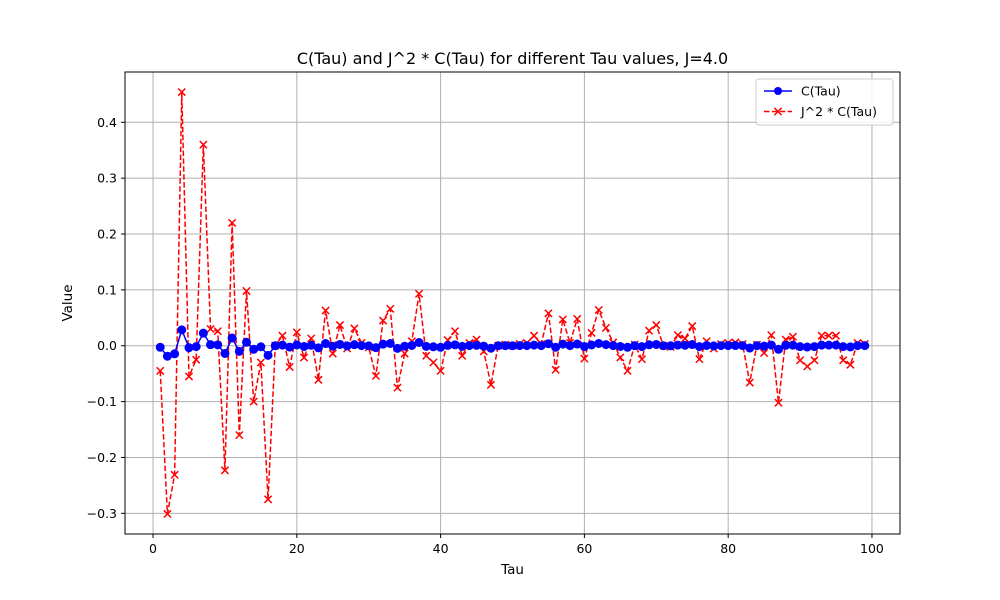  What do you see at coordinates (107, 234) in the screenshot?
I see `y-tick-label: 0.2` at bounding box center [107, 234].